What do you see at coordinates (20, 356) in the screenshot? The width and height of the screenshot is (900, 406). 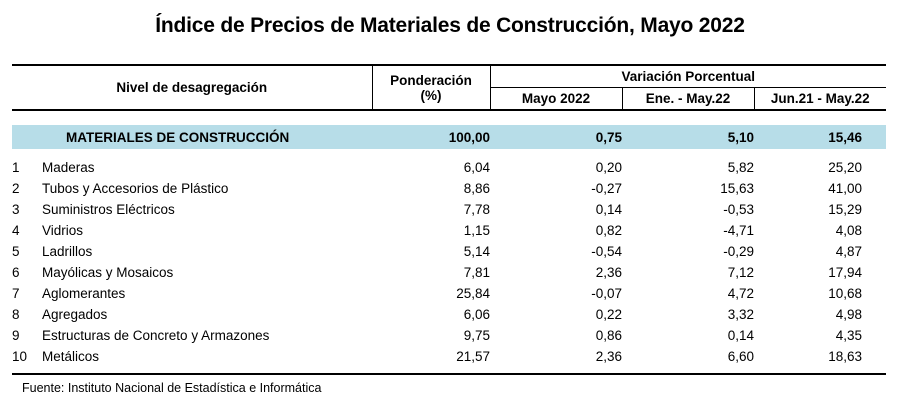 I see `row-number: 10` at bounding box center [20, 356].